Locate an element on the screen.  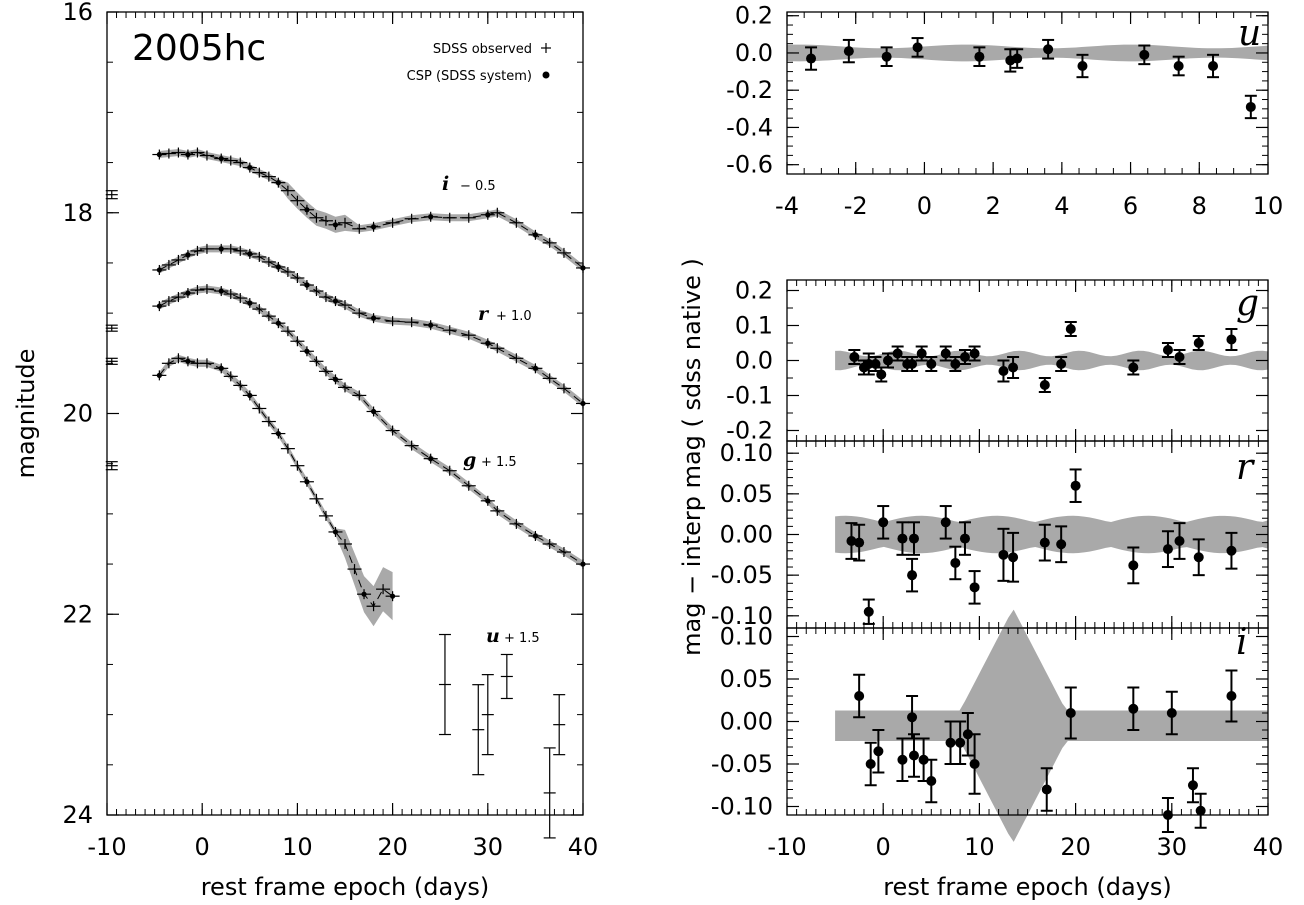
band-letter: g is located at coordinates (469, 460).